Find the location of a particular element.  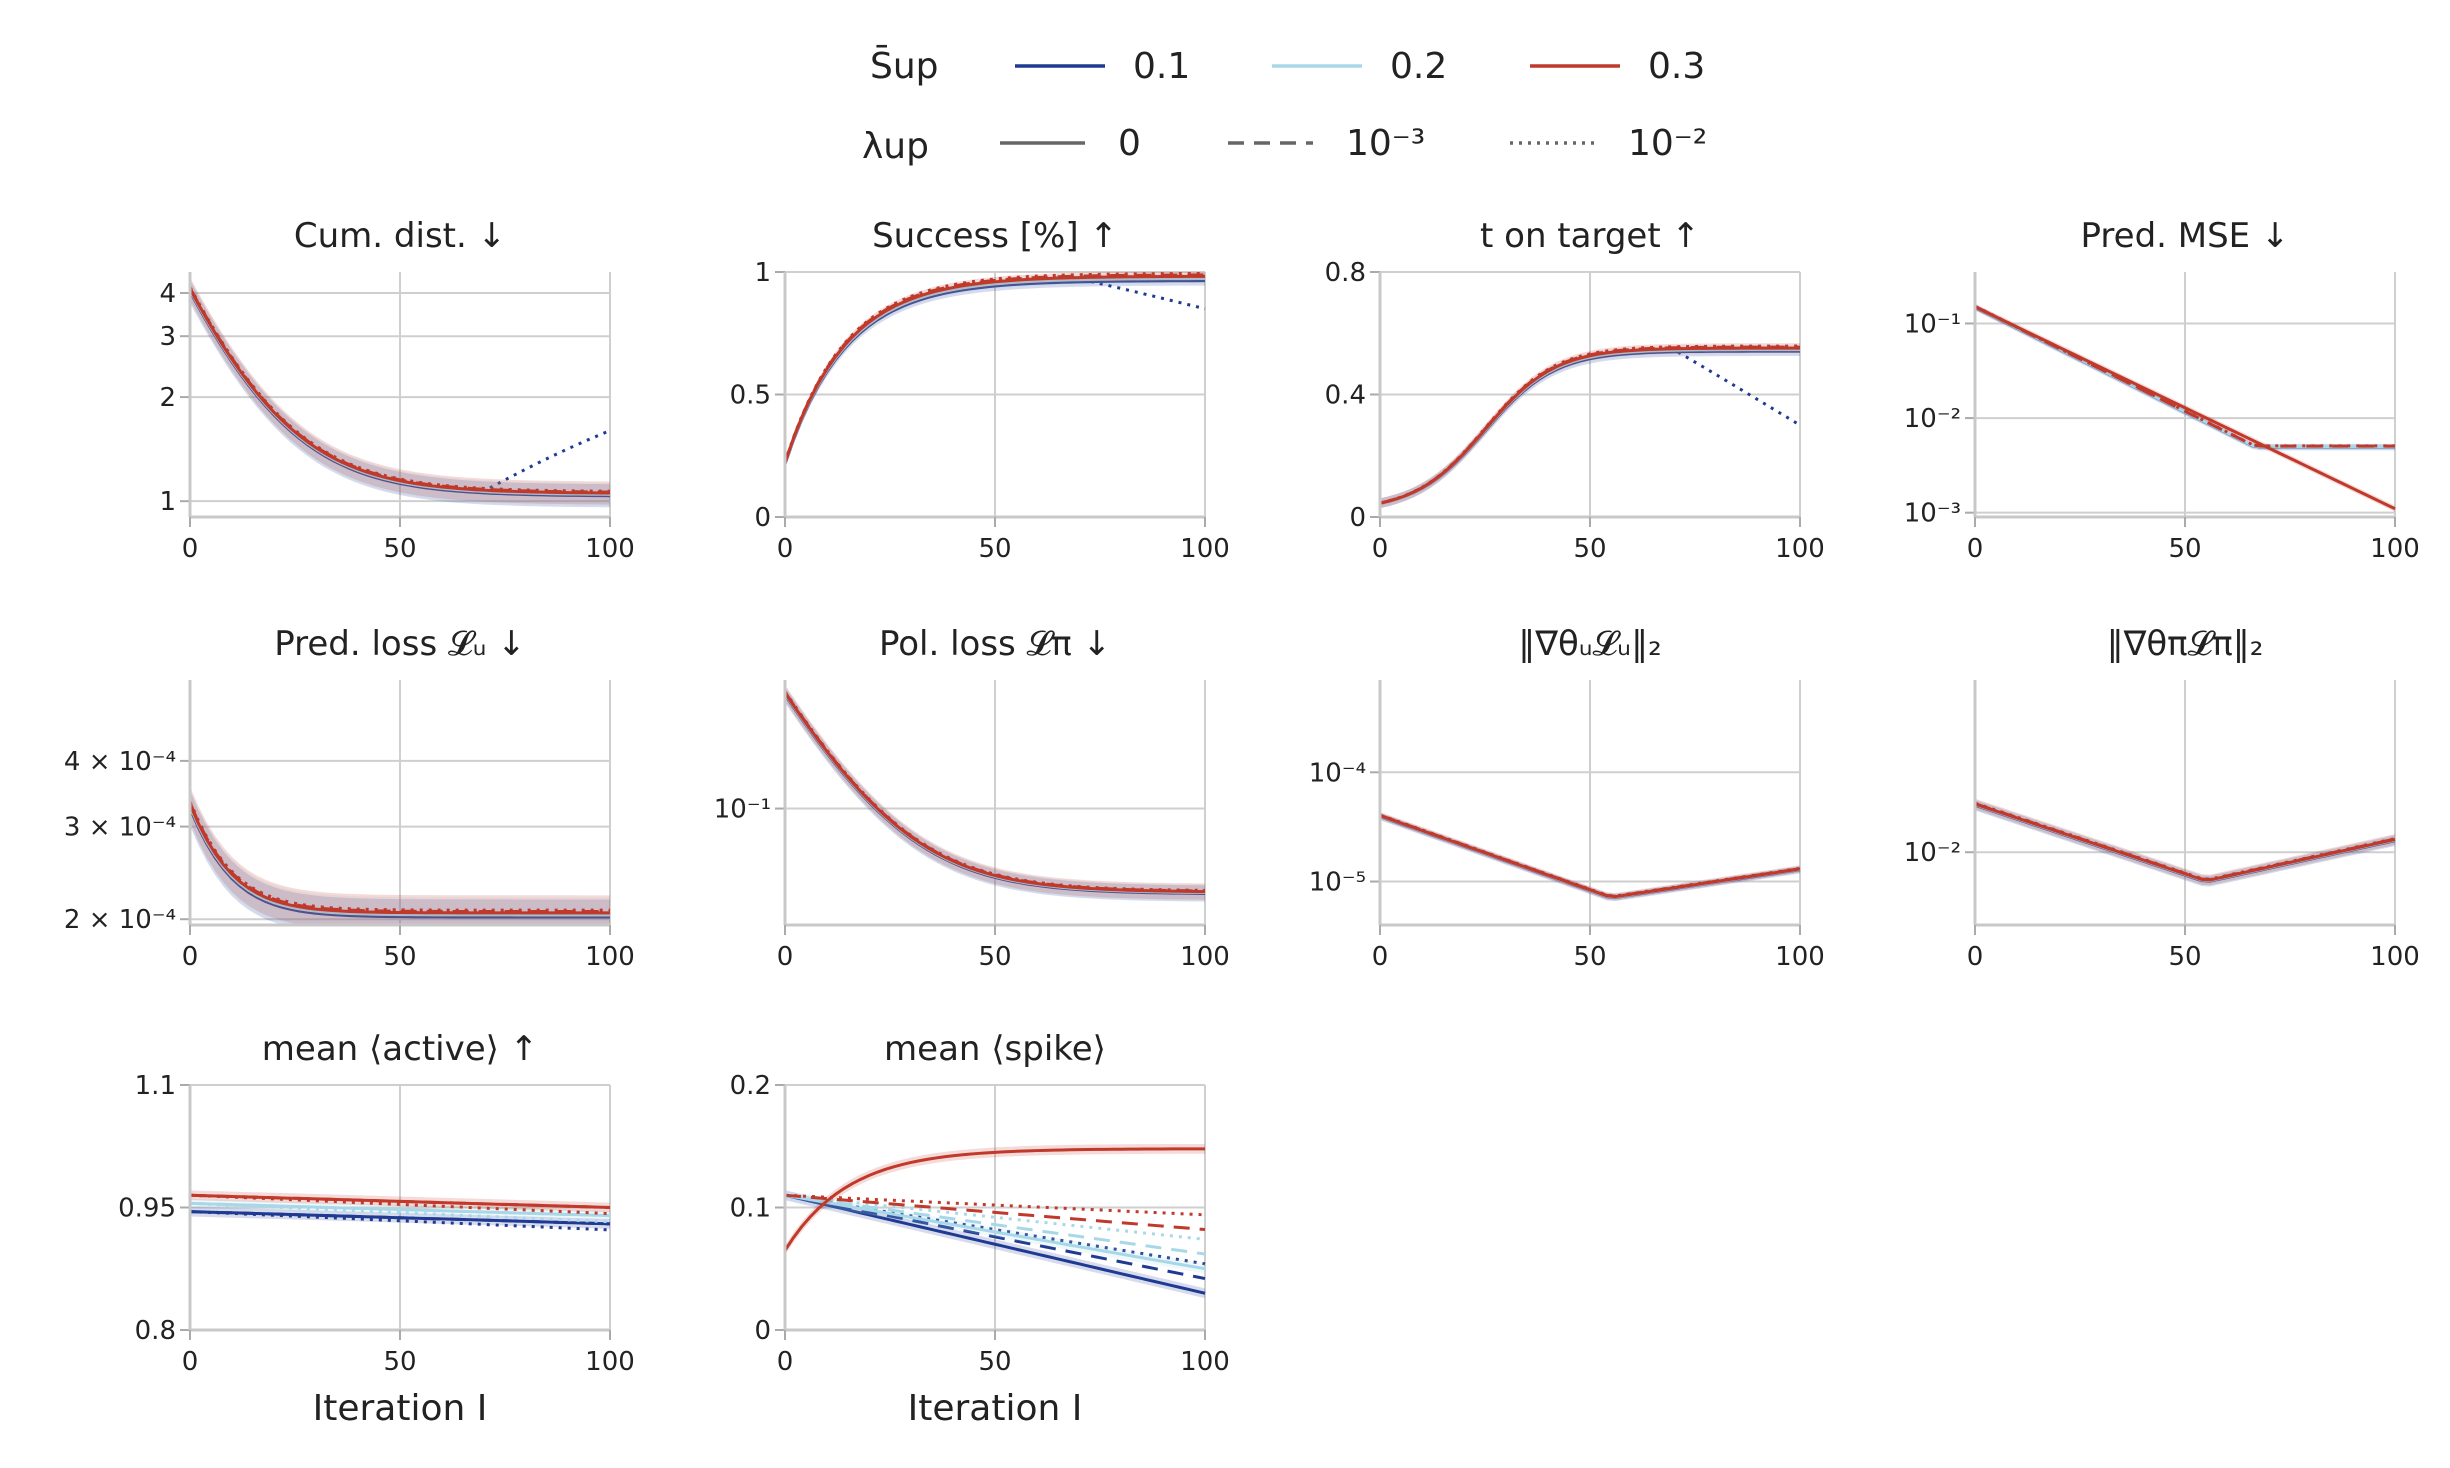

panel-5: Pol. loss 𝓛π ↓ 10⁻¹ 0 50 100 is located at coordinates (972, 798).